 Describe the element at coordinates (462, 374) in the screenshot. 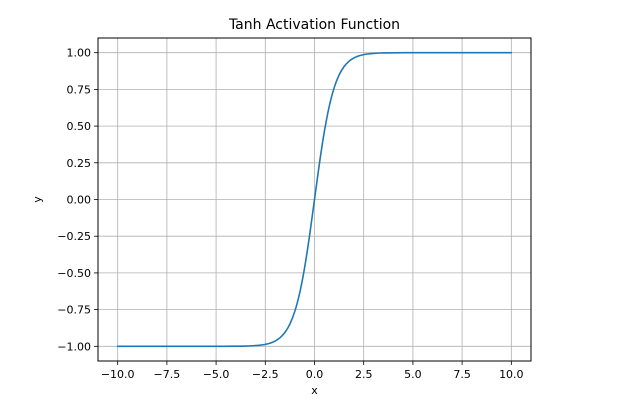

I see `x-tick-label: 7.5` at that location.